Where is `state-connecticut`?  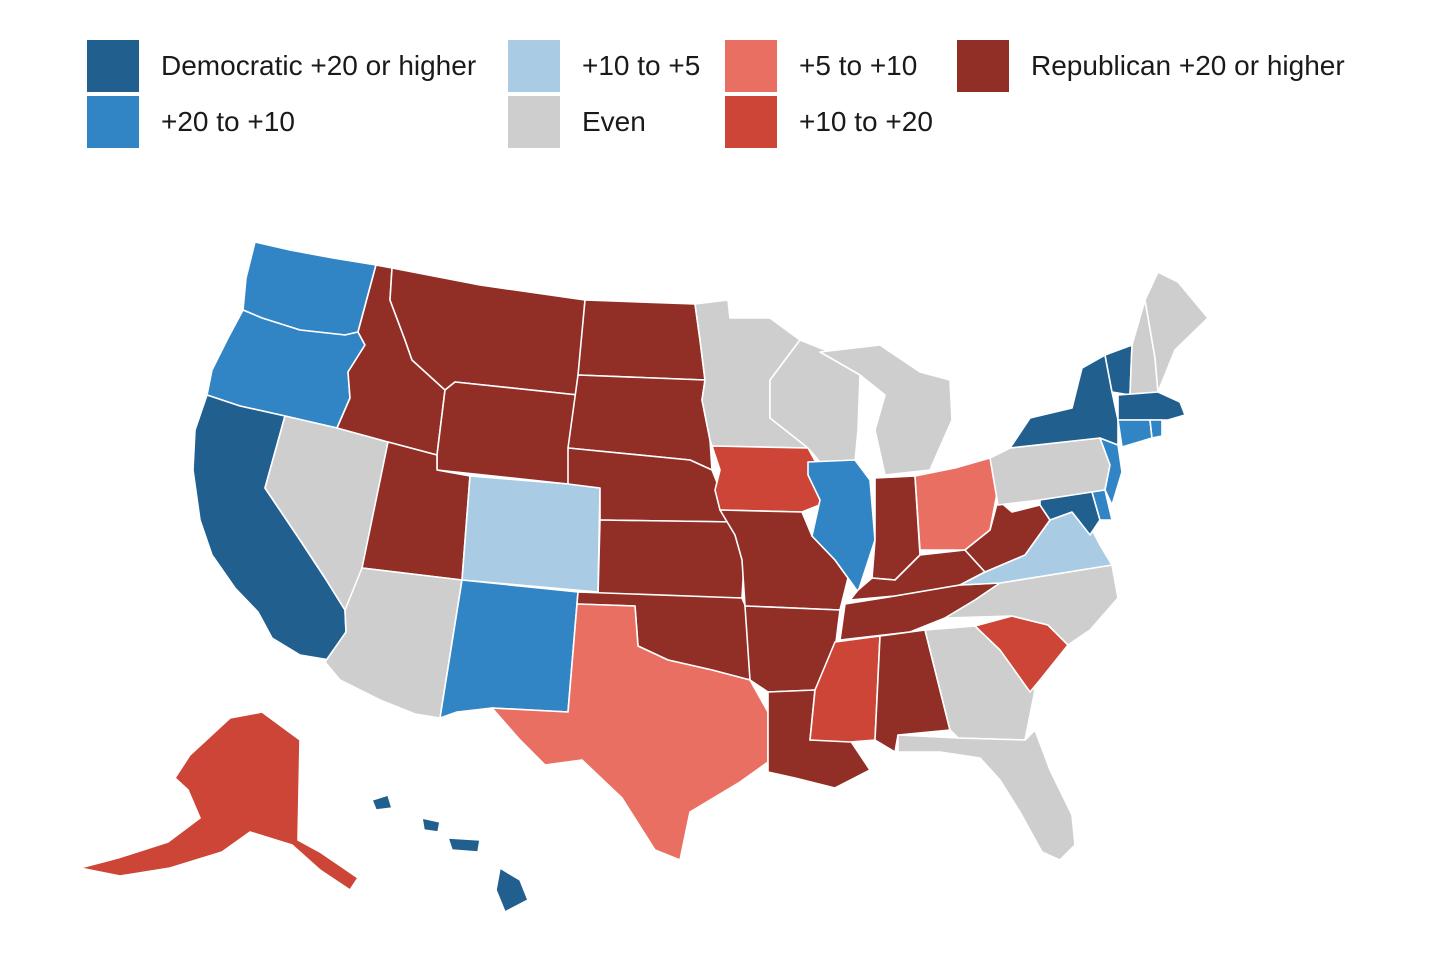
state-connecticut is located at coordinates (1135, 433).